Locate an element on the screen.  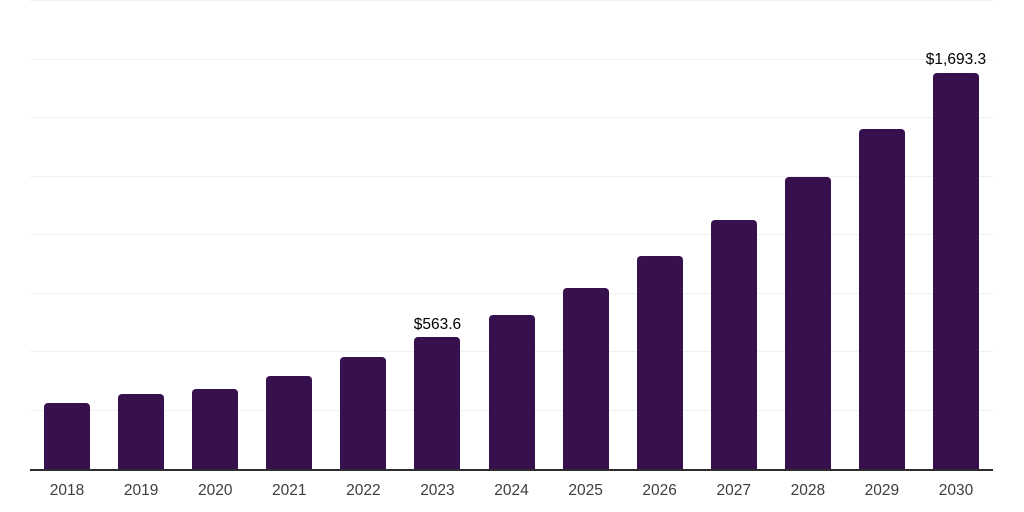
x-tick-label-2018: 2018 is located at coordinates (67, 490).